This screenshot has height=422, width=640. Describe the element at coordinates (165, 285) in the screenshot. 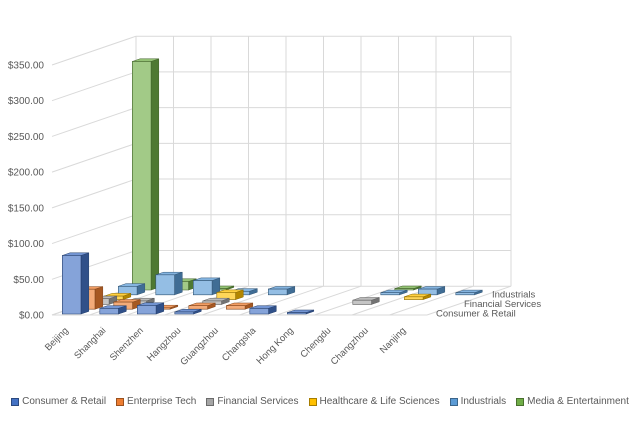

I see `bar-industrials-shanghai` at that location.